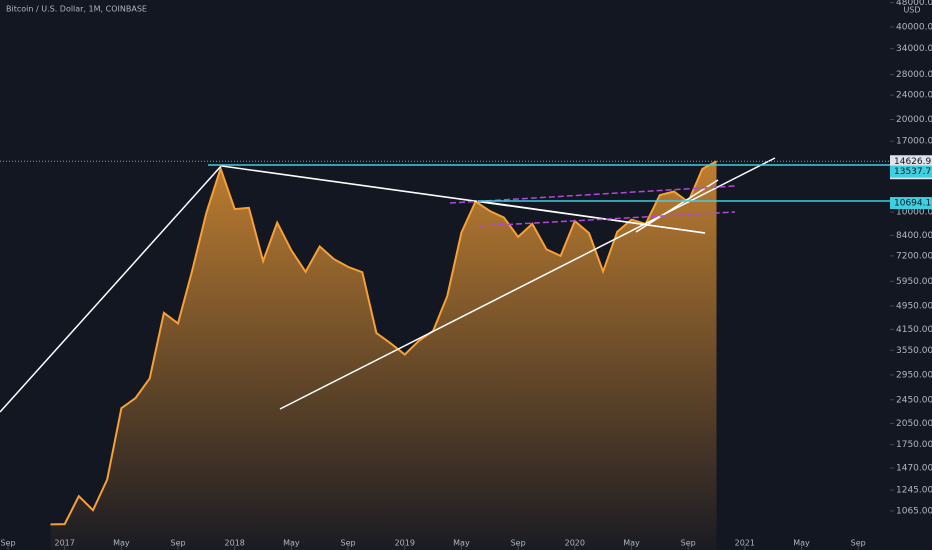 The height and width of the screenshot is (550, 932). What do you see at coordinates (914, 213) in the screenshot?
I see `y-tick-label: 10000.00` at bounding box center [914, 213].